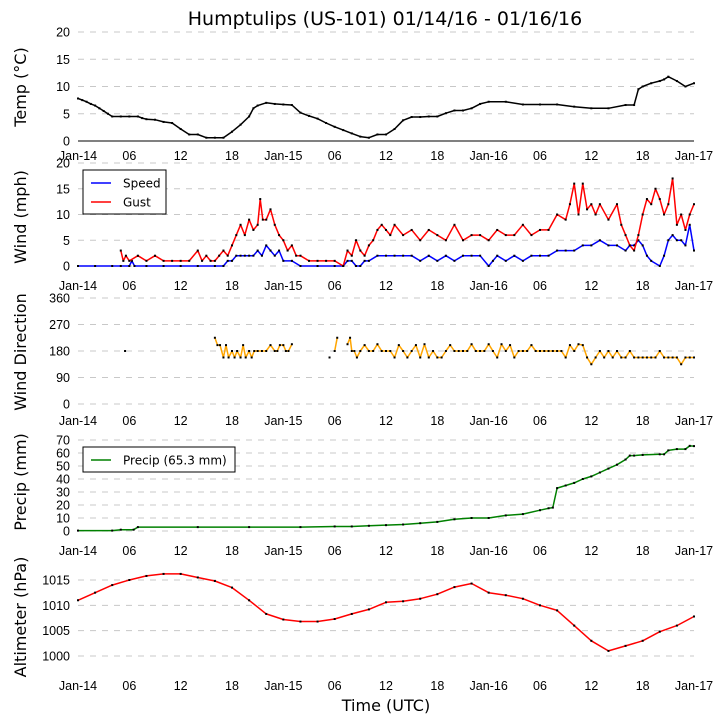  What do you see at coordinates (20, 352) in the screenshot?
I see `wind-direction-y-label: Wind Direction` at bounding box center [20, 352].